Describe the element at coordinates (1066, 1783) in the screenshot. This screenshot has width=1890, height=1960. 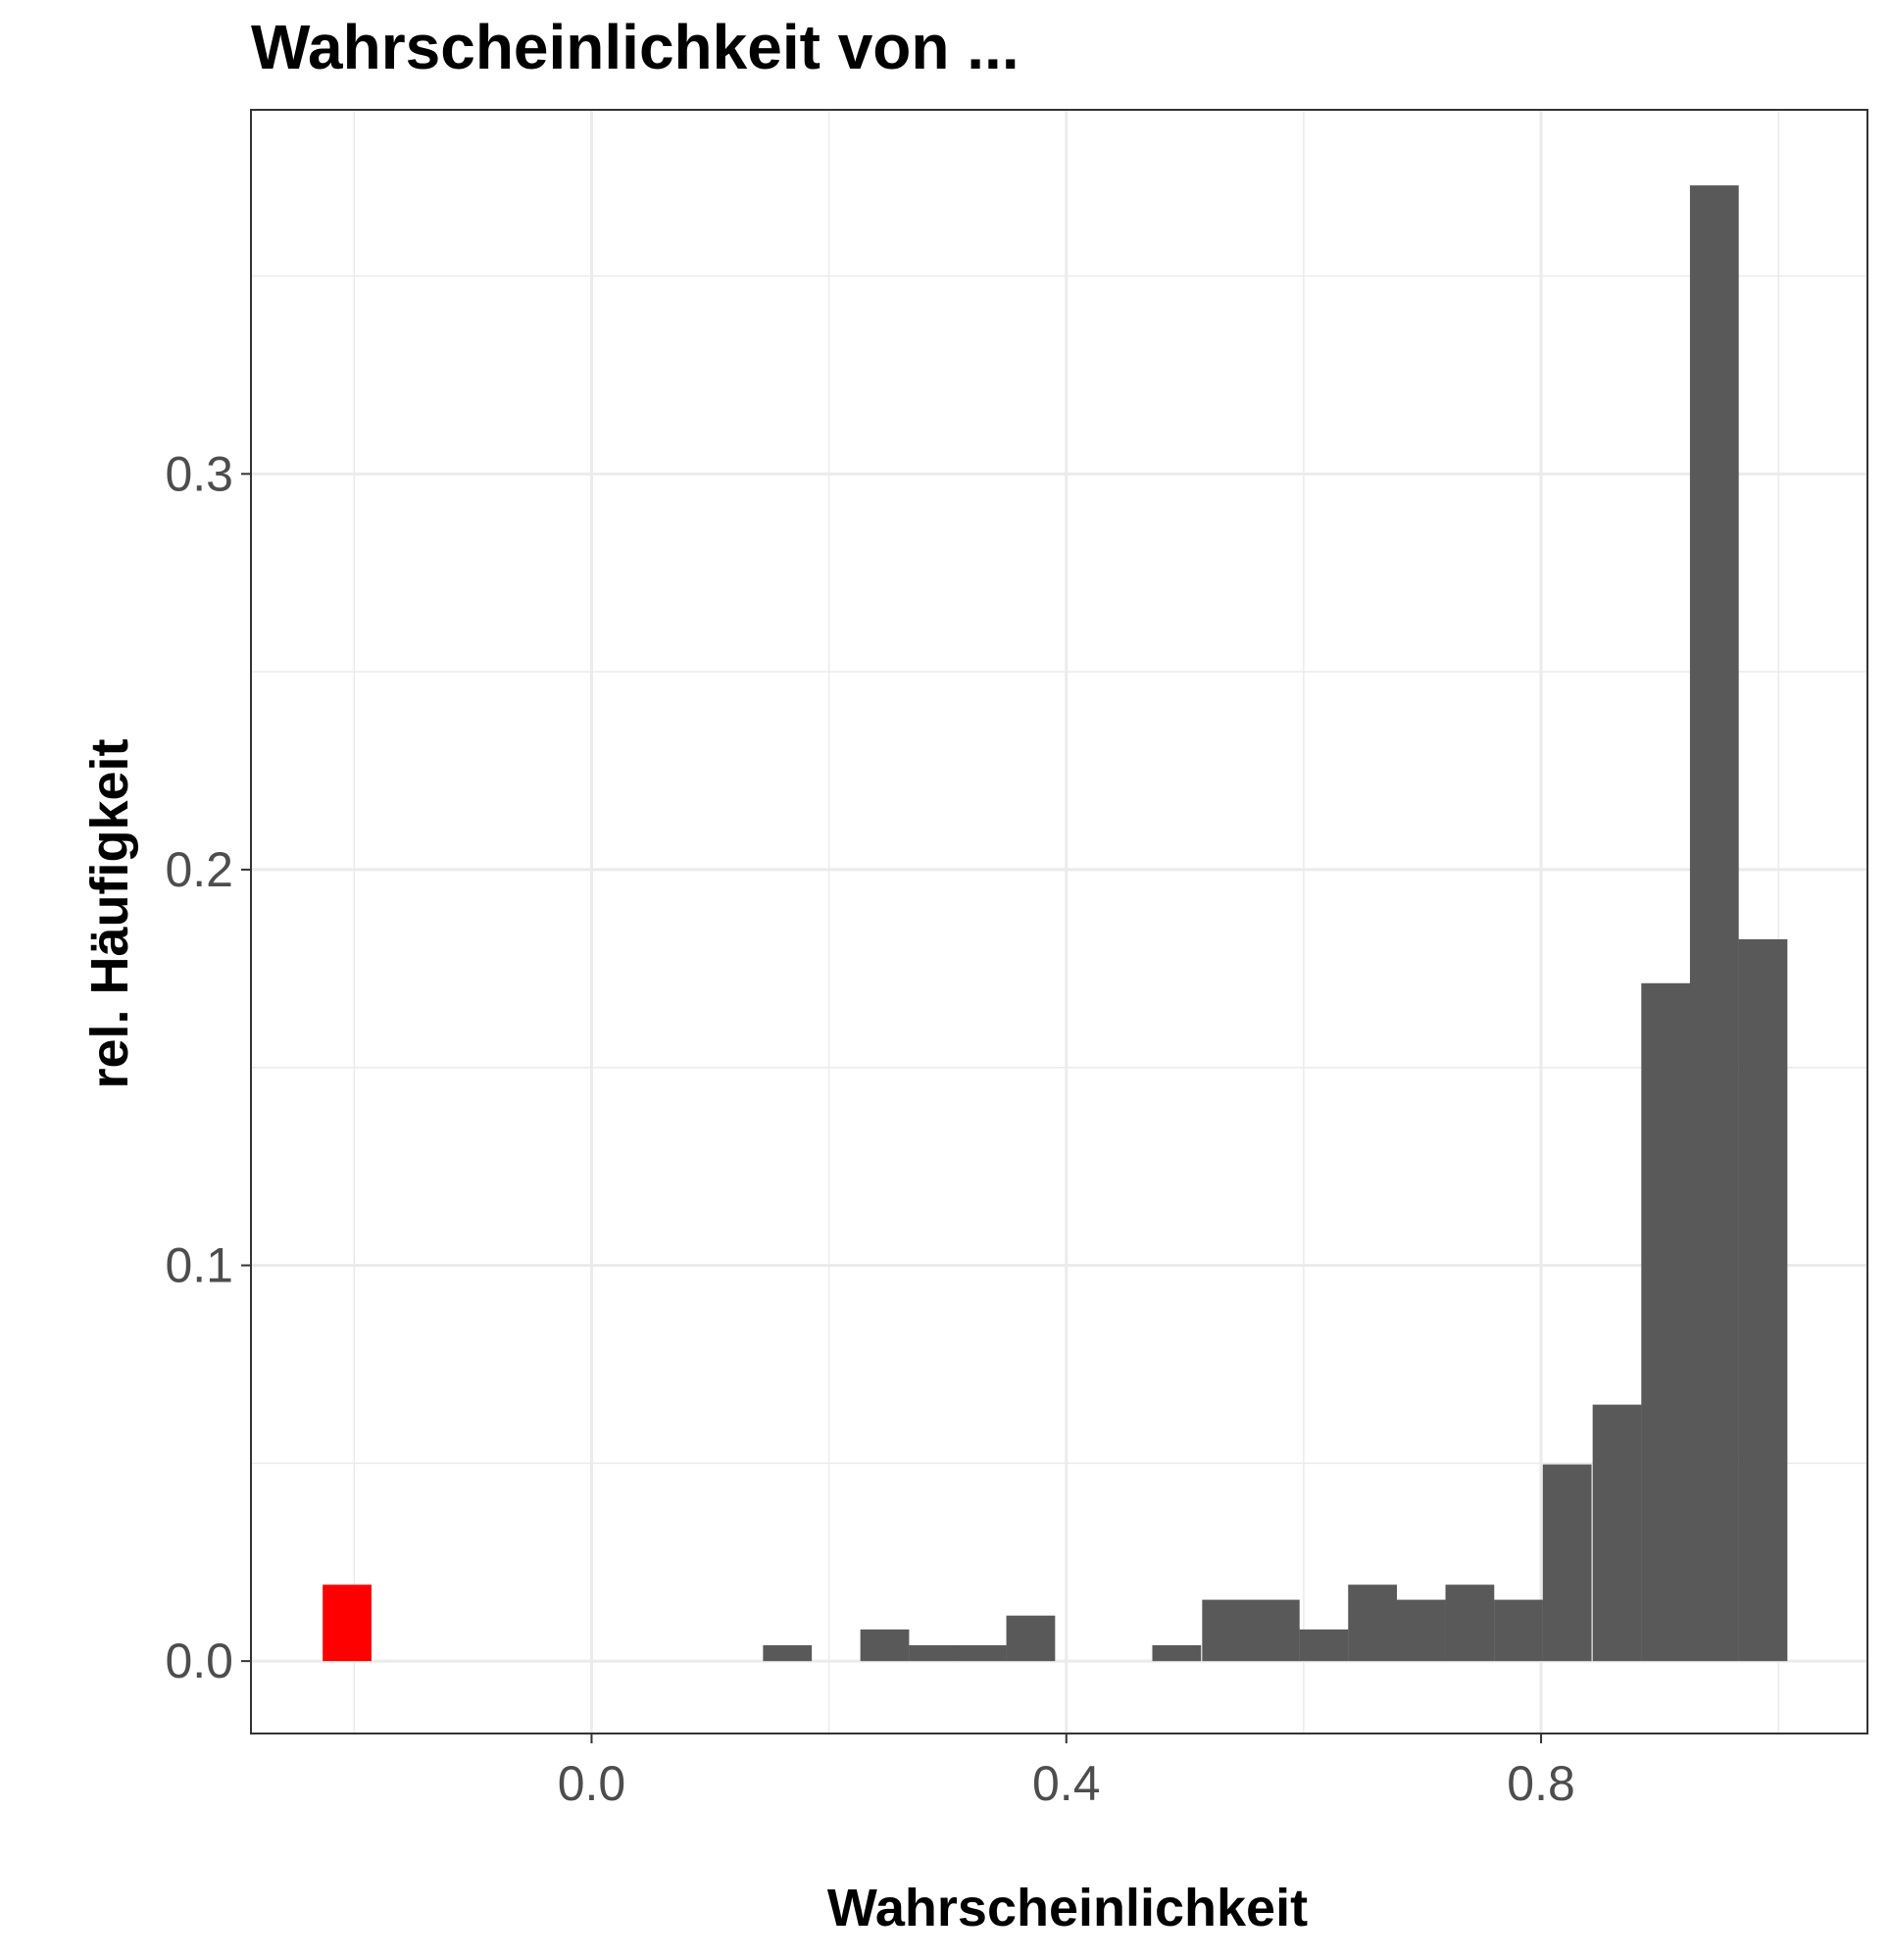
I see `x-tick-label: 0.4` at that location.